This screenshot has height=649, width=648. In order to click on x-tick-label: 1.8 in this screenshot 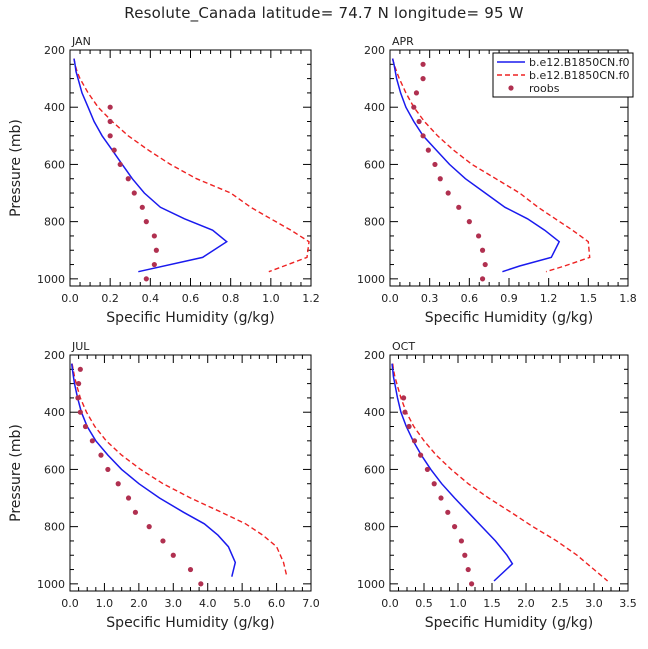, I will do `click(628, 298)`.